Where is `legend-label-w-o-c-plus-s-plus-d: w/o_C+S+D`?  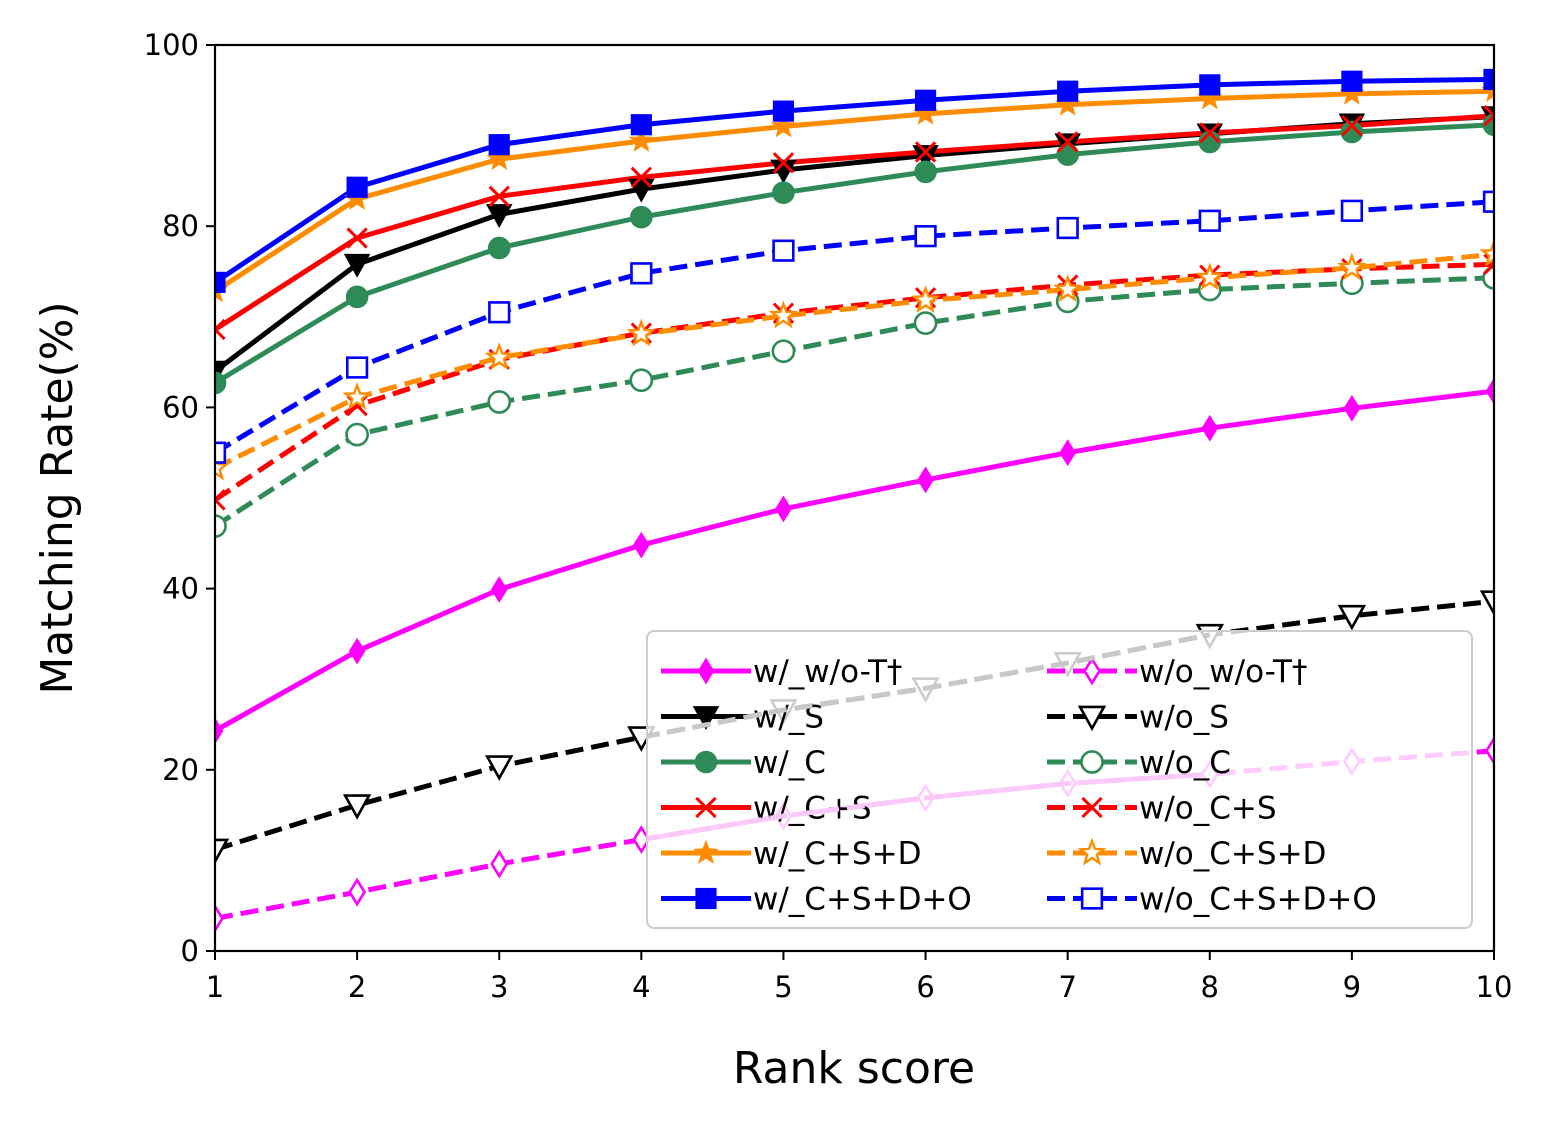
legend-label-w-o-c-plus-s-plus-d: w/o_C+S+D is located at coordinates (1232, 854).